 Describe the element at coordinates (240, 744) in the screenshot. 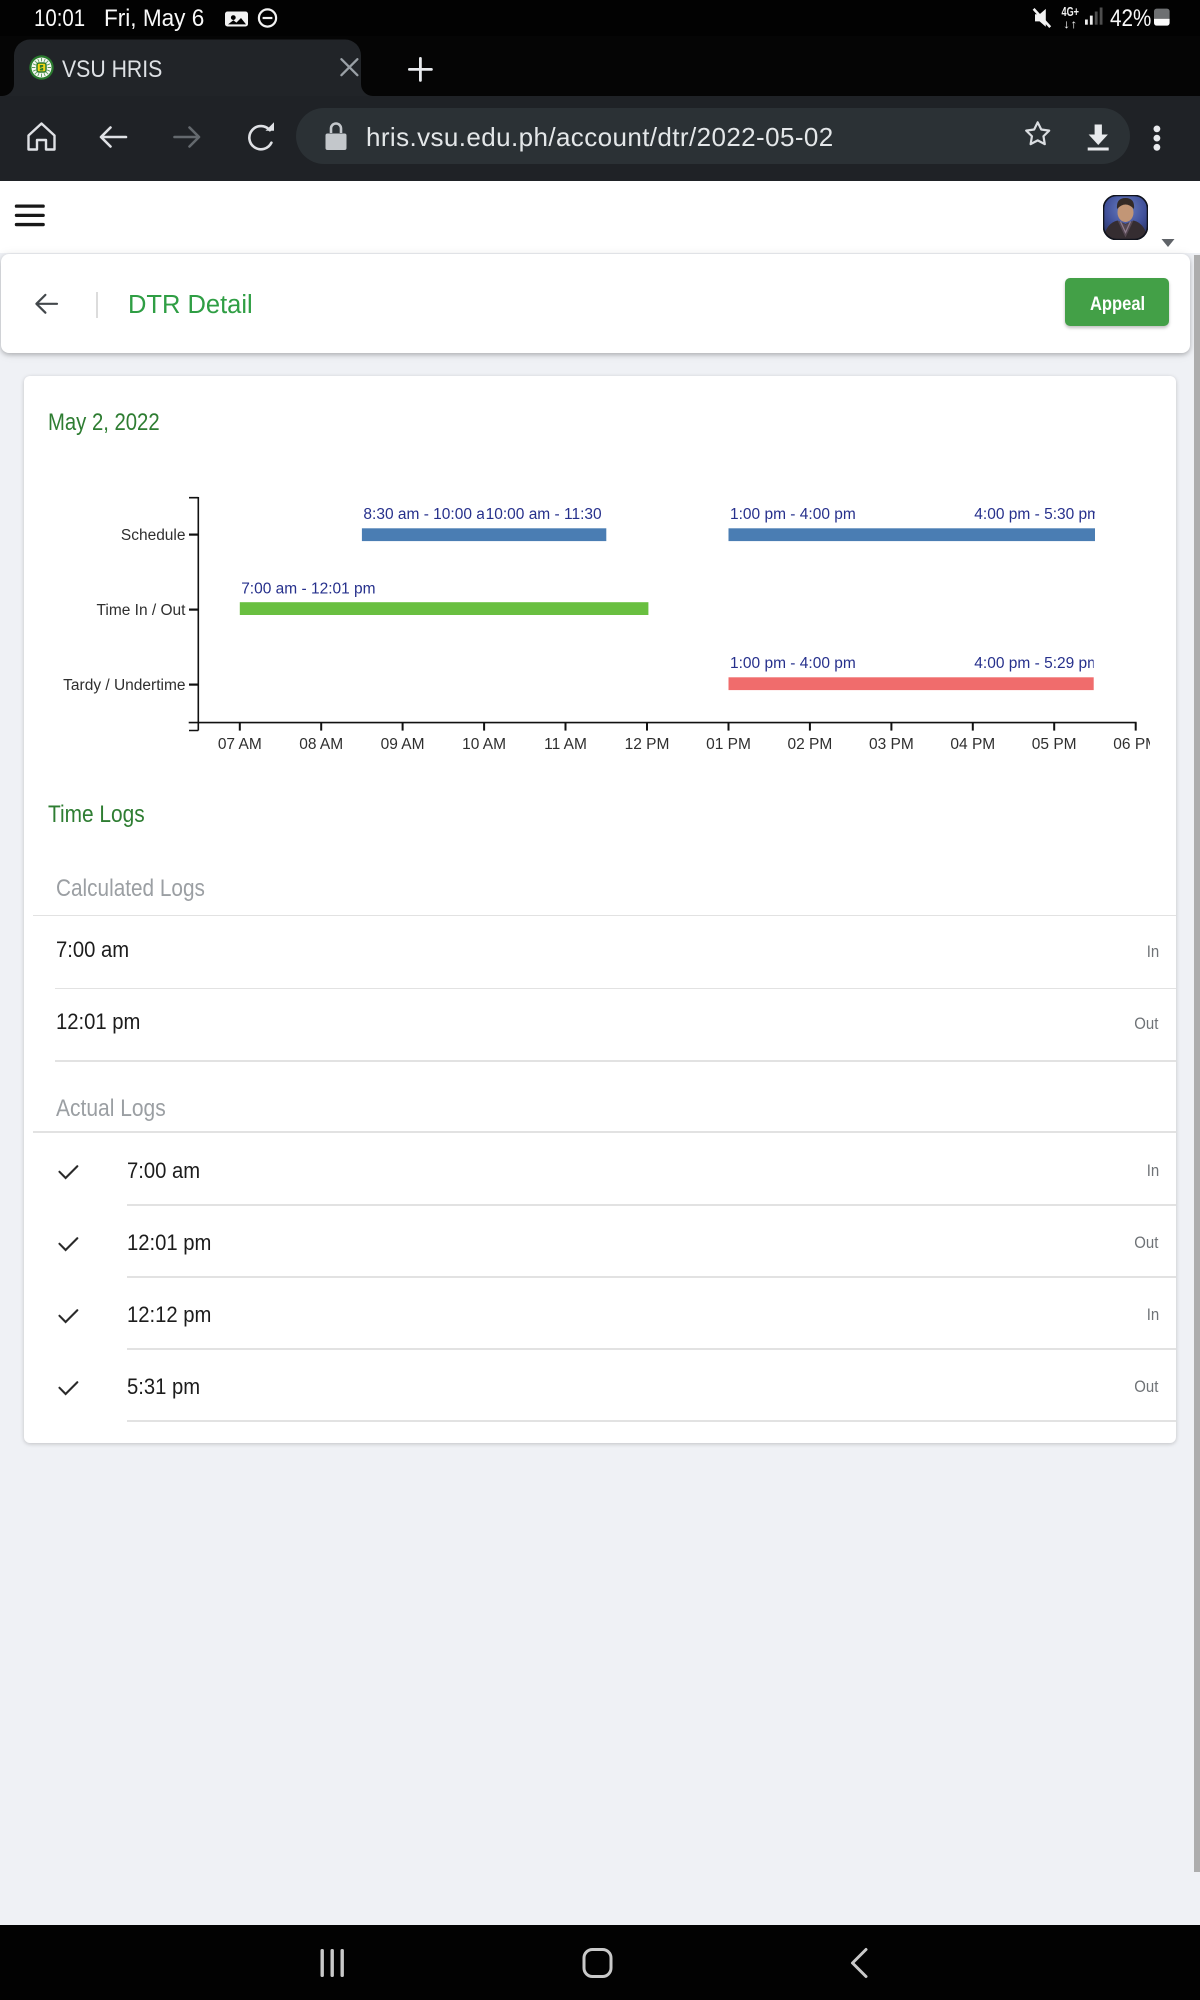

I see `svg-text: 07 AM` at that location.